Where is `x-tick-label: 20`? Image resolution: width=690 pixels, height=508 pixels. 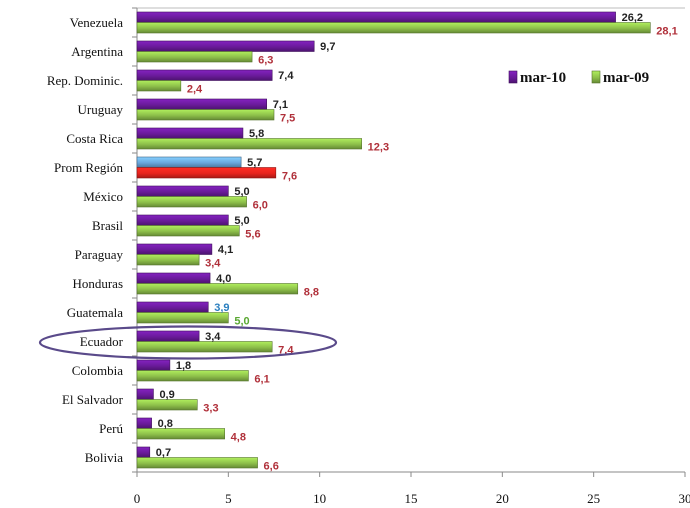 x-tick-label: 20 is located at coordinates (502, 498).